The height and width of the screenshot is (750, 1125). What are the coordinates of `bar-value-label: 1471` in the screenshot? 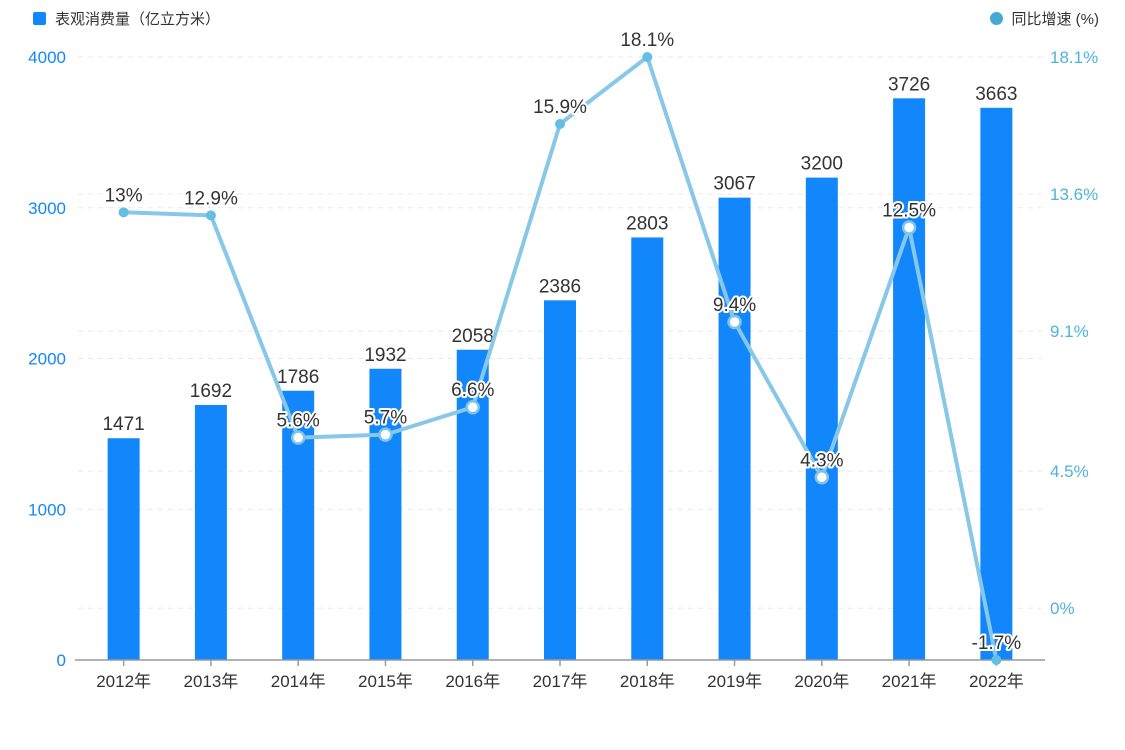 It's located at (123, 424).